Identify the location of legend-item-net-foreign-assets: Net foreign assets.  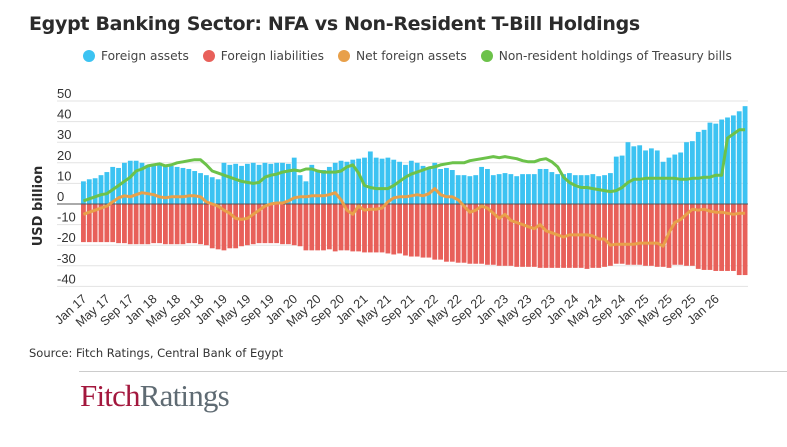
(402, 56).